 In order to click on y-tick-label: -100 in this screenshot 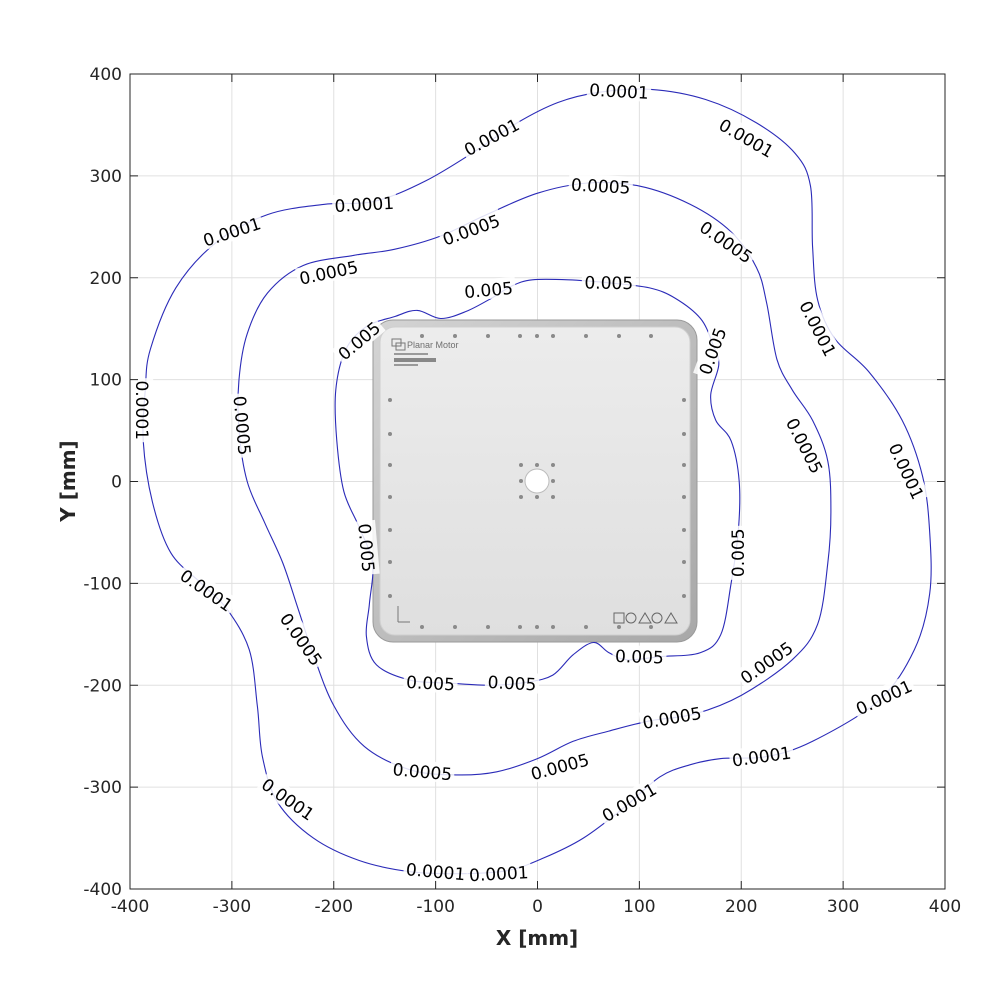, I will do `click(102, 584)`.